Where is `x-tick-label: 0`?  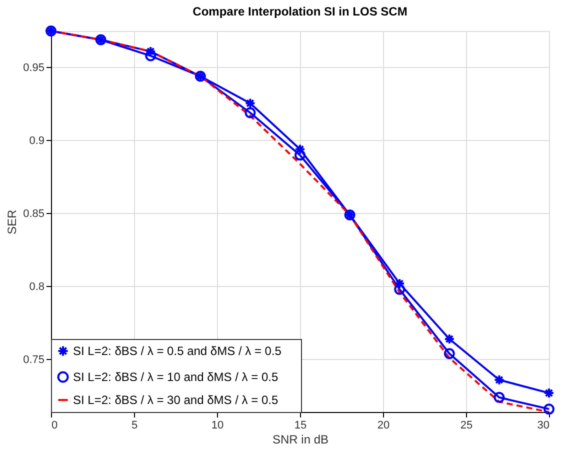
x-tick-label: 0 is located at coordinates (55, 426).